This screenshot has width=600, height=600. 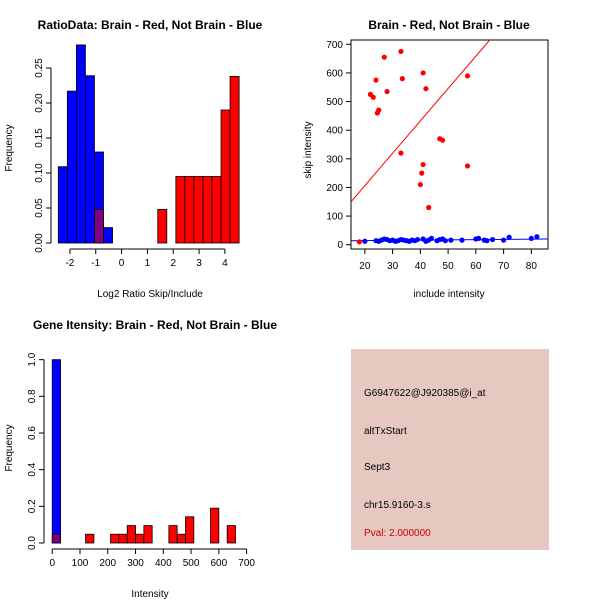 I want to click on gene-intensity-ylabel: Frequency, so click(x=9, y=447).